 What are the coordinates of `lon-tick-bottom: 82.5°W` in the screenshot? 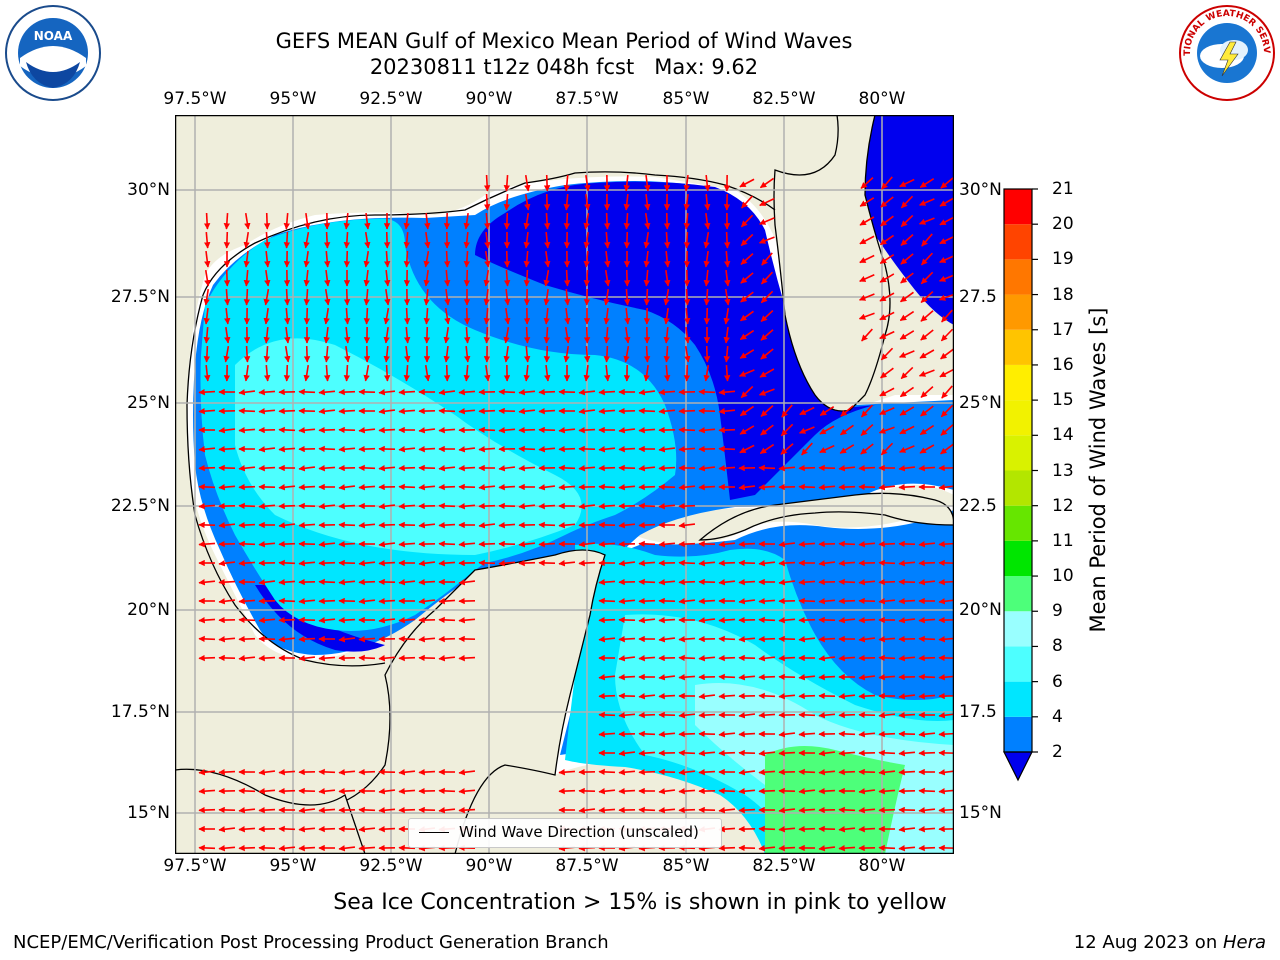 It's located at (784, 866).